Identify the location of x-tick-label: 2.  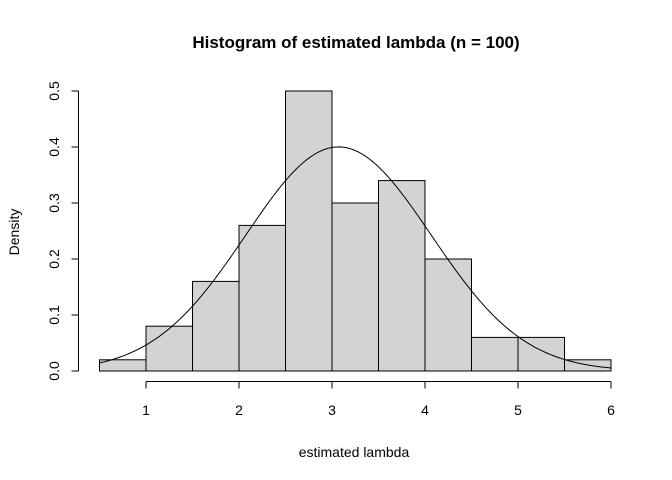
(239, 410).